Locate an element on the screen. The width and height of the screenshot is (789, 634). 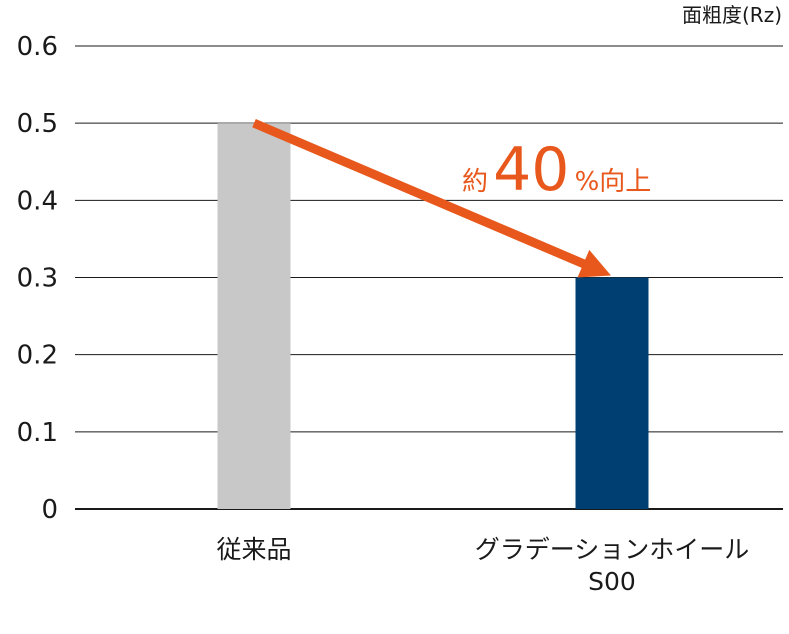
improvement-annotation: 約 40 %向上 is located at coordinates (556, 170).